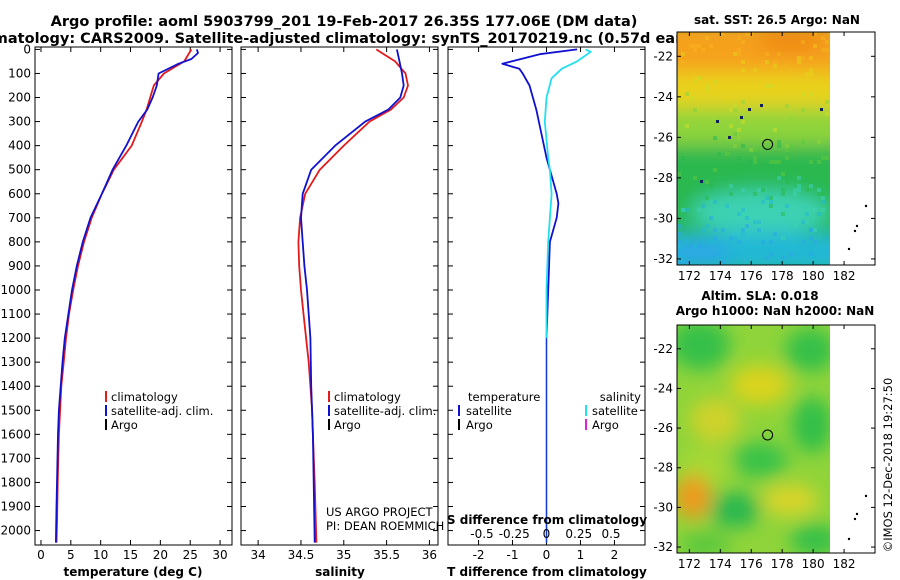 The width and height of the screenshot is (900, 580). Describe the element at coordinates (106, 410) in the screenshot. I see `legend-mark-satellite` at that location.